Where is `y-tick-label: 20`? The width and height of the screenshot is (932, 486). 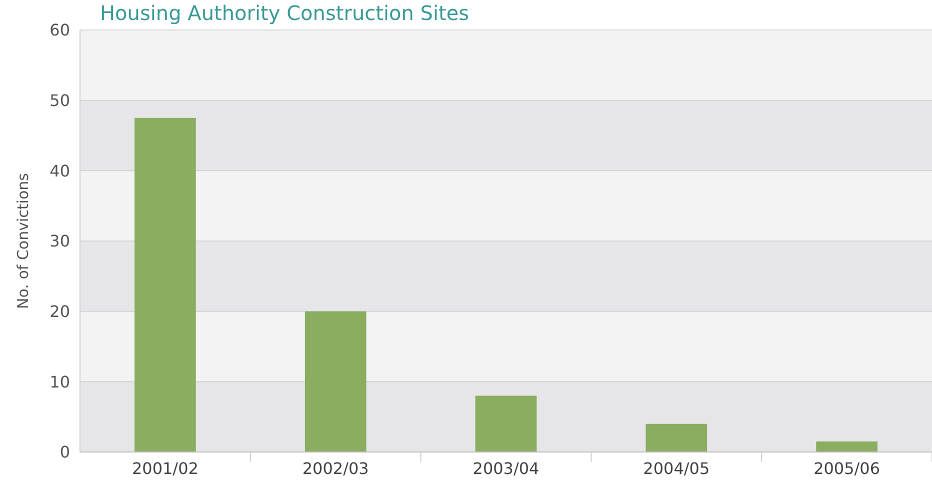
y-tick-label: 20 is located at coordinates (60, 311).